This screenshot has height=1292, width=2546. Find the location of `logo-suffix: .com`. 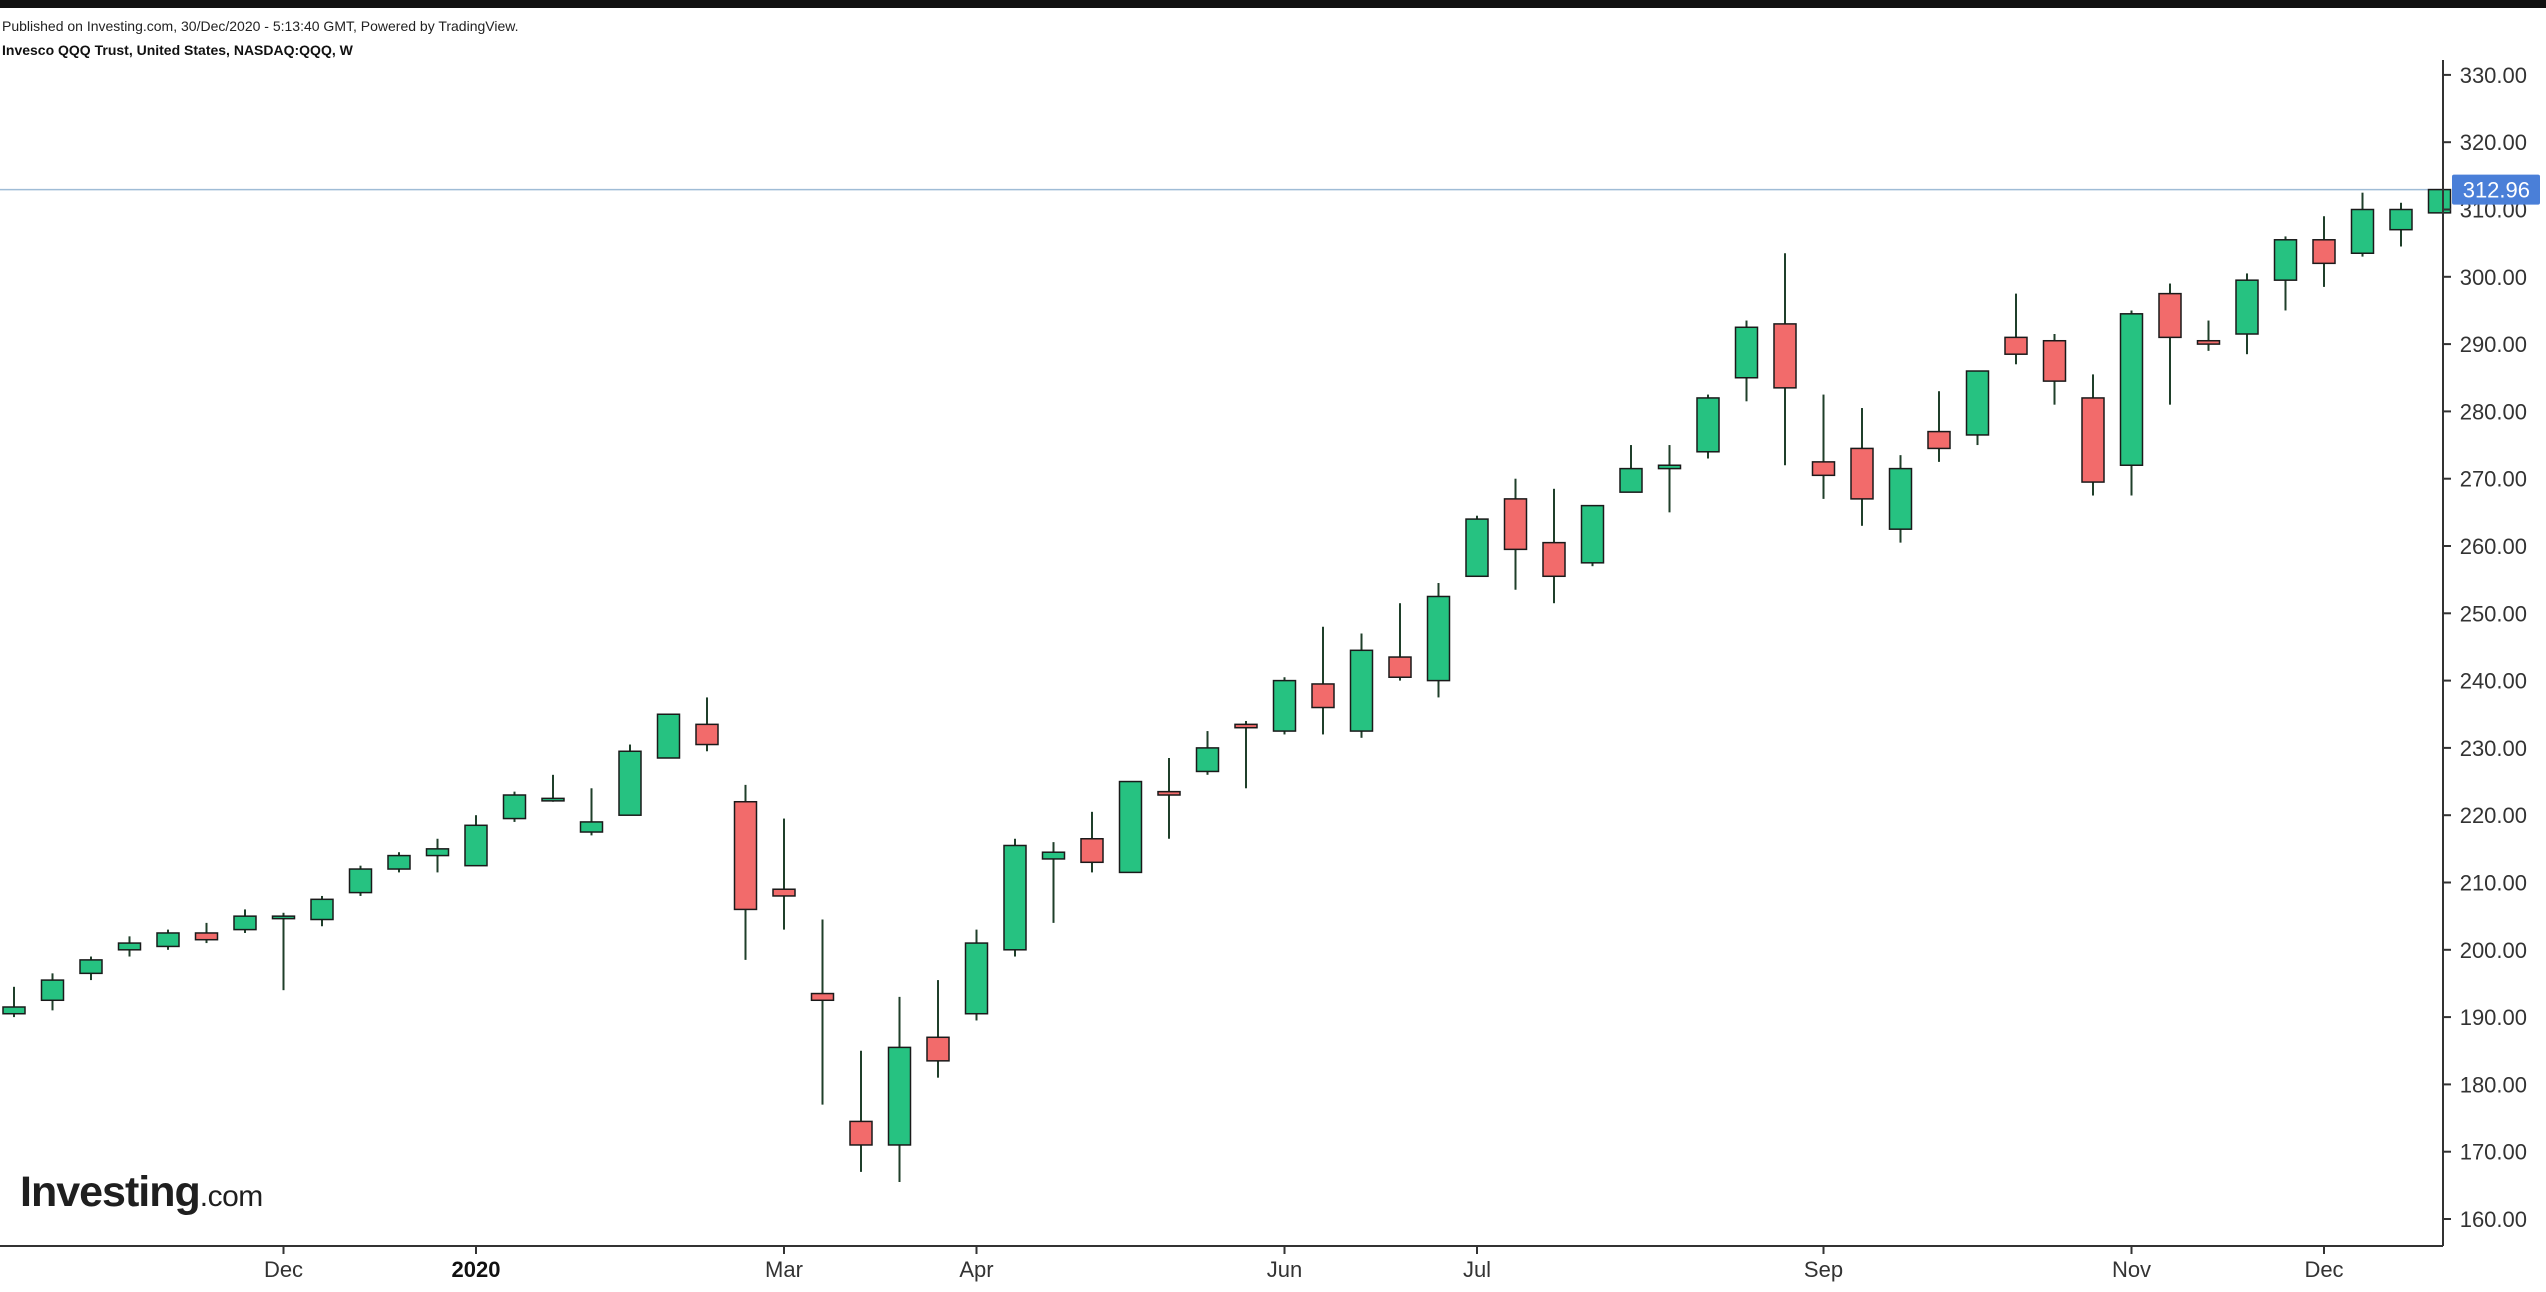

logo-suffix: .com is located at coordinates (231, 1196).